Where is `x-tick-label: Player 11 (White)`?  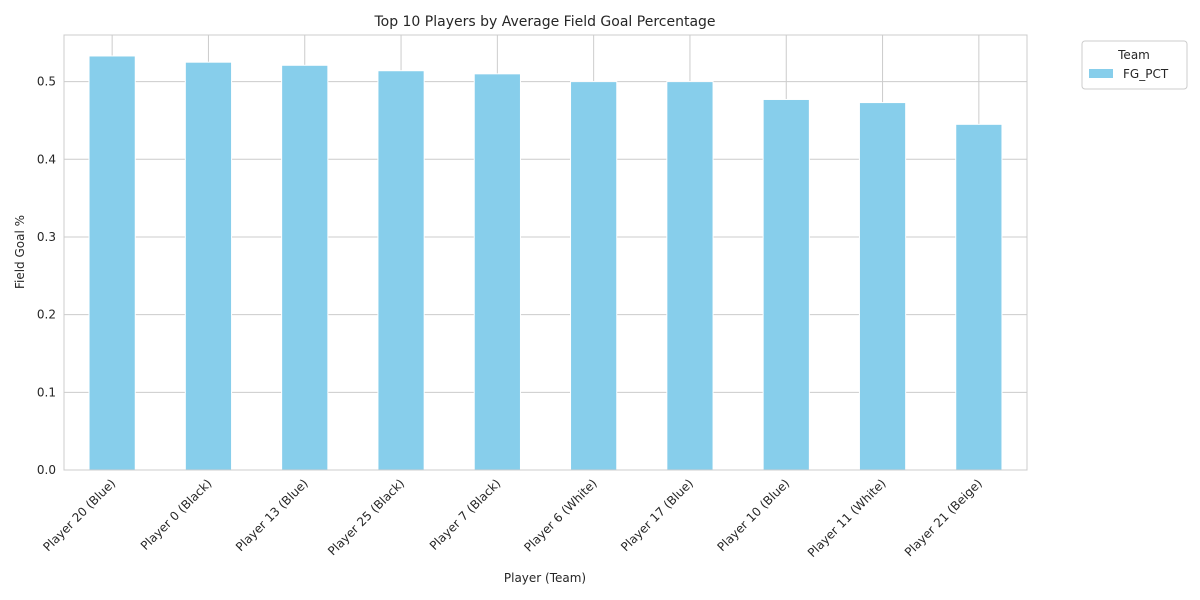
x-tick-label: Player 11 (White) is located at coordinates (847, 518).